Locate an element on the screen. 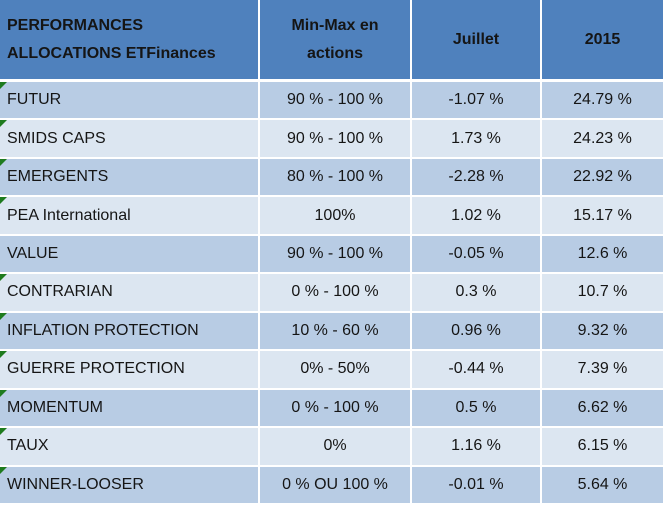 The width and height of the screenshot is (665, 505). header-cell-title: PERFORMANCES ALLOCATIONS ETFinances is located at coordinates (130, 39).